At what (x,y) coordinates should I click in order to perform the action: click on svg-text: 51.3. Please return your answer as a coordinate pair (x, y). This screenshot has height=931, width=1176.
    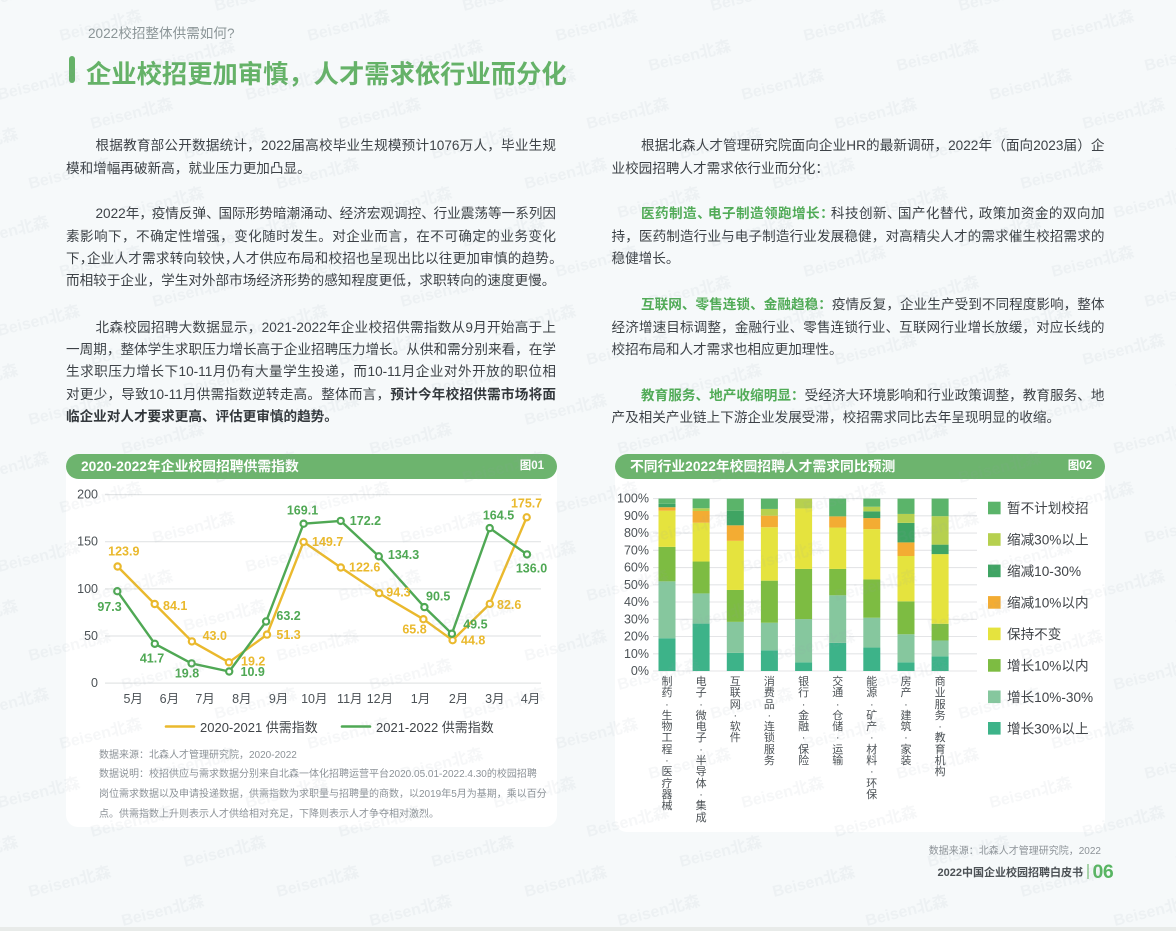
    Looking at the image, I should click on (288, 635).